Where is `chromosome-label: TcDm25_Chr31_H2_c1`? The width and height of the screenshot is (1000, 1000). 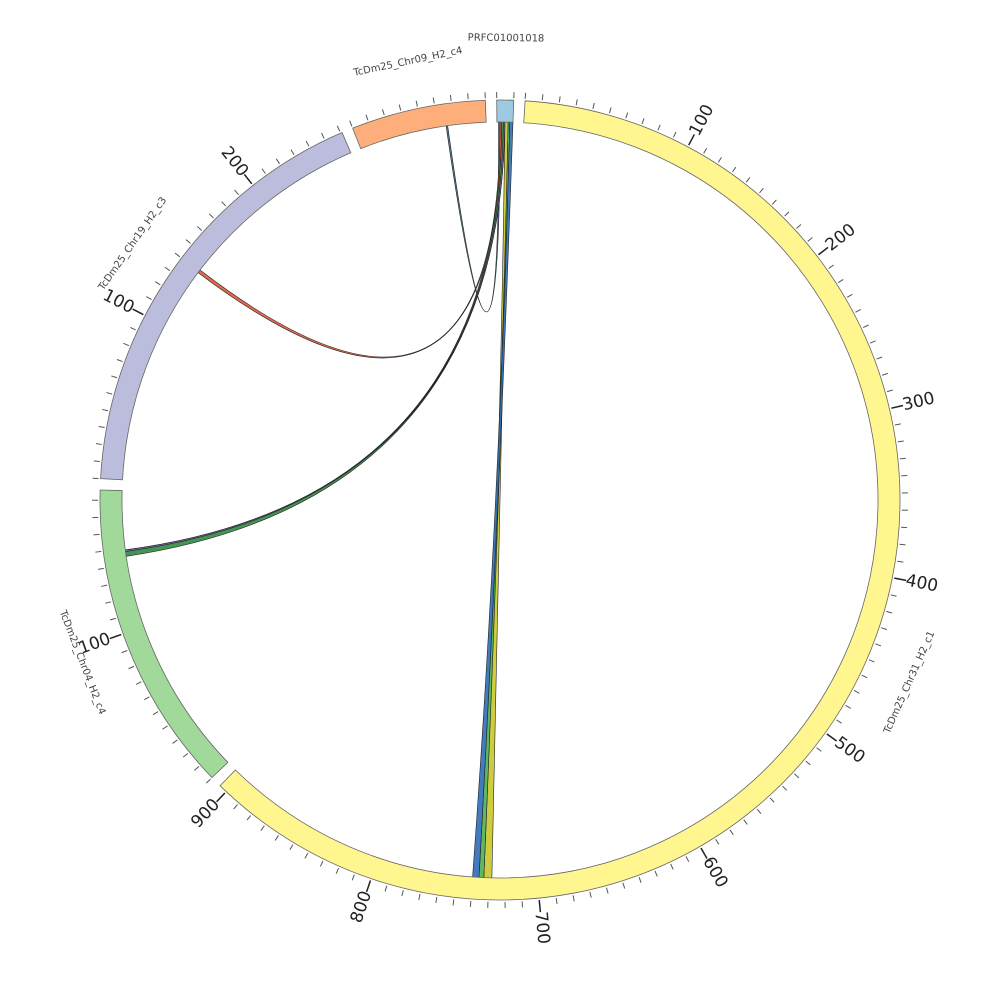 chromosome-label: TcDm25_Chr31_H2_c1 is located at coordinates (910, 683).